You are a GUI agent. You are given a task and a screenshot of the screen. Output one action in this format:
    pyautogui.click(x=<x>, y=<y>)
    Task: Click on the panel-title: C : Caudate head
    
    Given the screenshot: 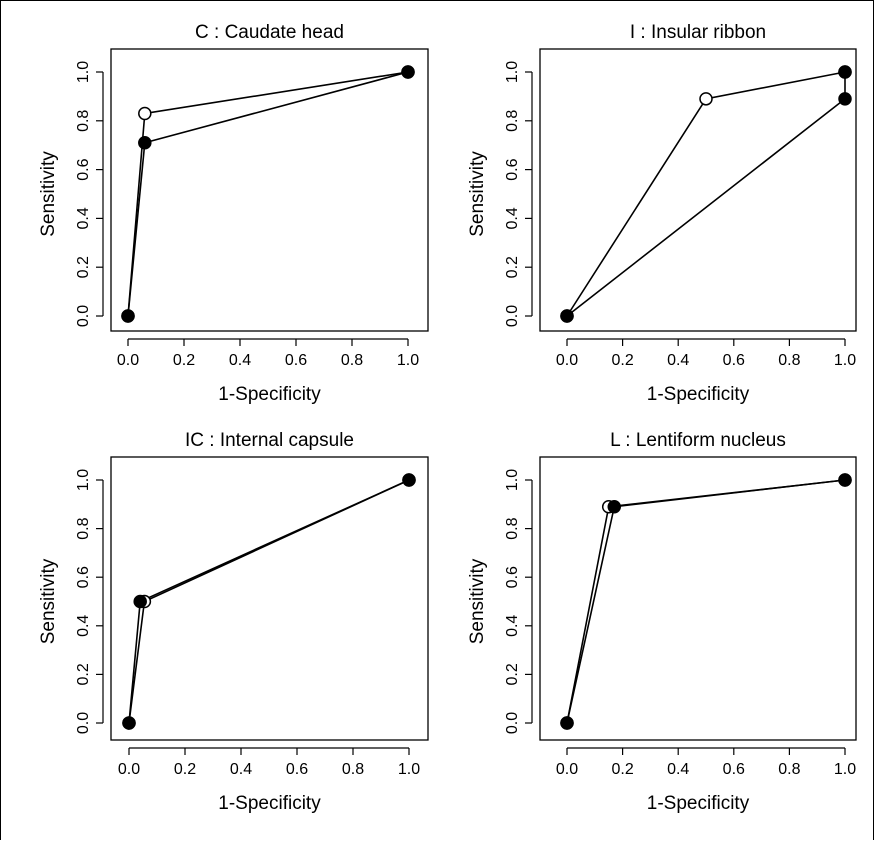 What is the action you would take?
    pyautogui.click(x=269, y=32)
    